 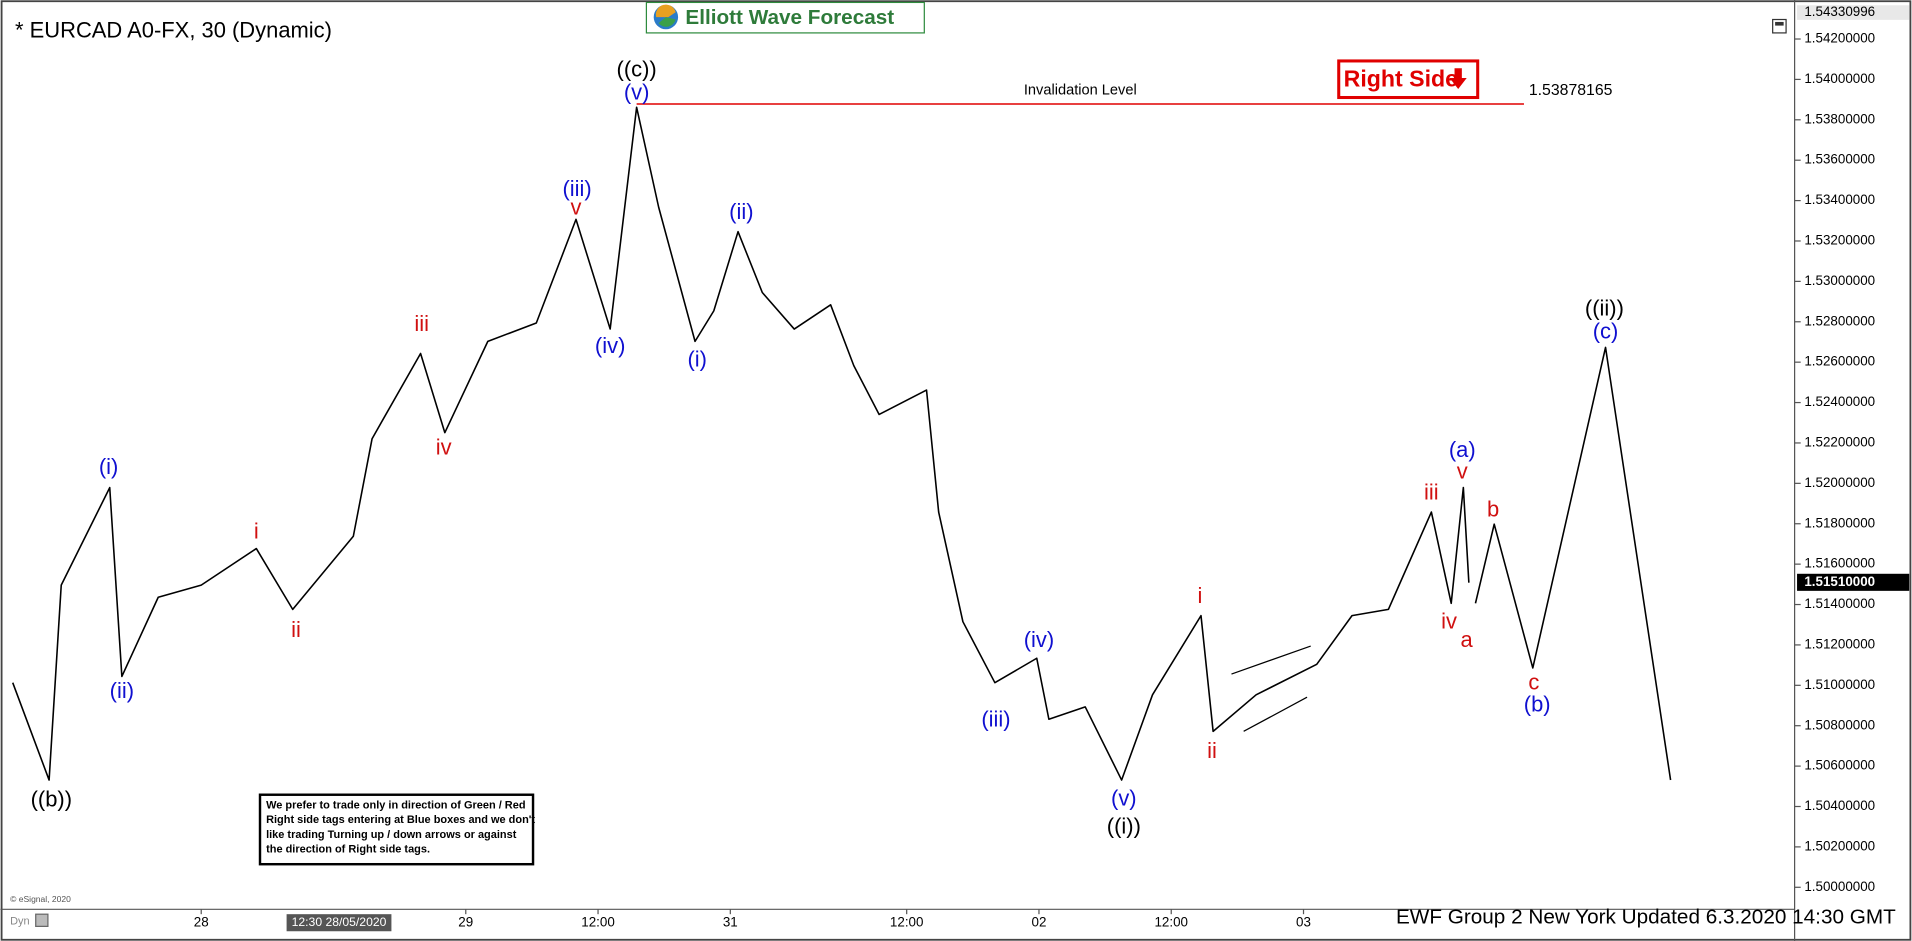 What do you see at coordinates (1401, 79) in the screenshot?
I see `tag-text: Right Side` at bounding box center [1401, 79].